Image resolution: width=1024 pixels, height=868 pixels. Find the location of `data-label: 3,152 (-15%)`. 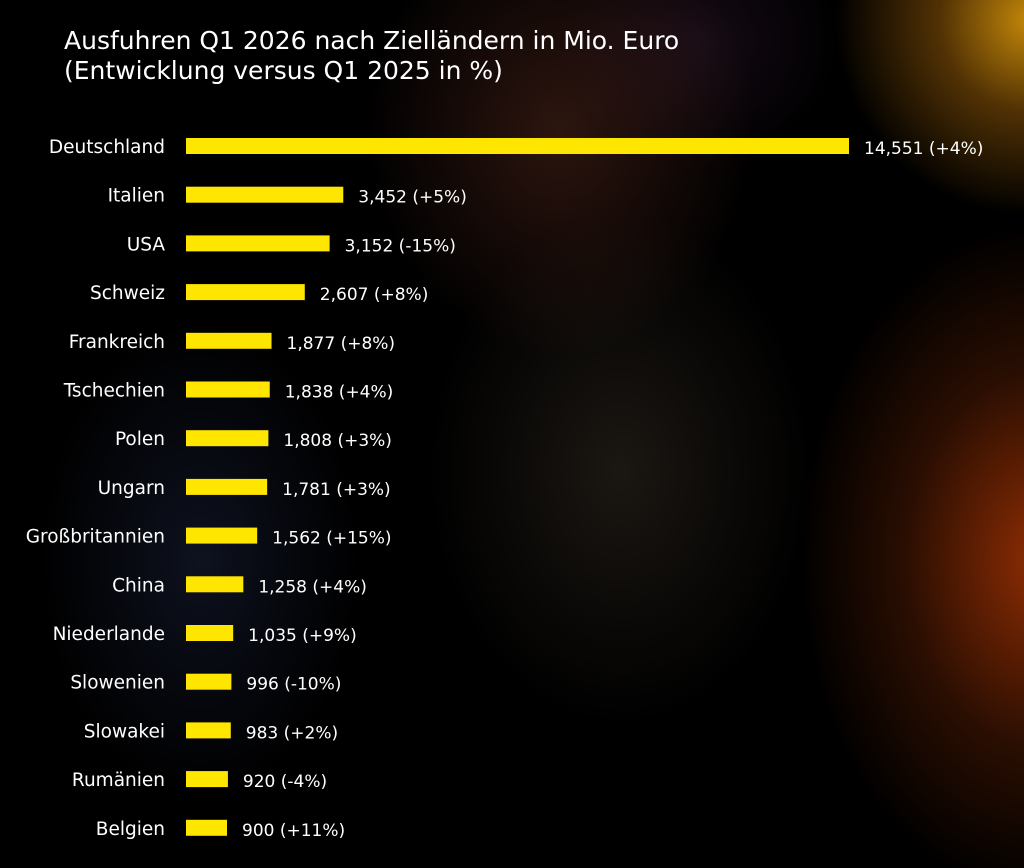

data-label: 3,152 (-15%) is located at coordinates (400, 246).